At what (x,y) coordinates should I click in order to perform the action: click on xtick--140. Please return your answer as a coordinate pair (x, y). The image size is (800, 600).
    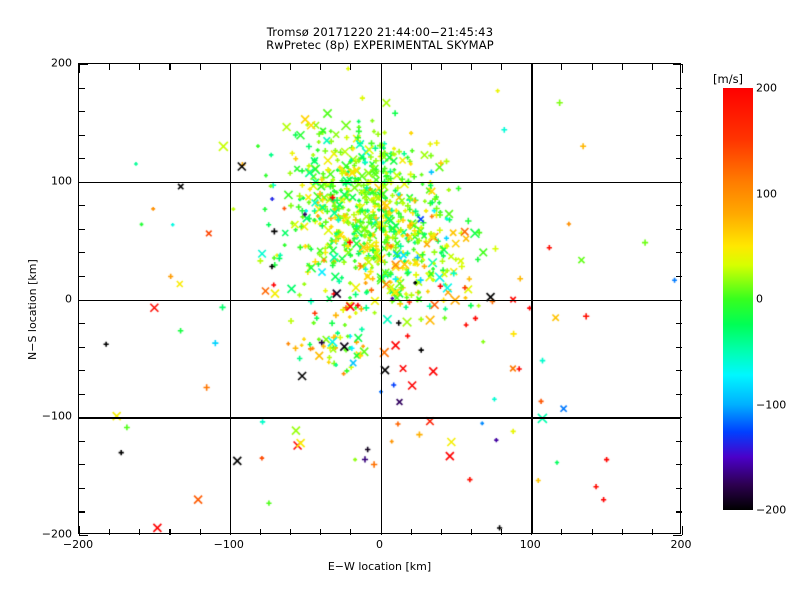
    Looking at the image, I should click on (170, 532).